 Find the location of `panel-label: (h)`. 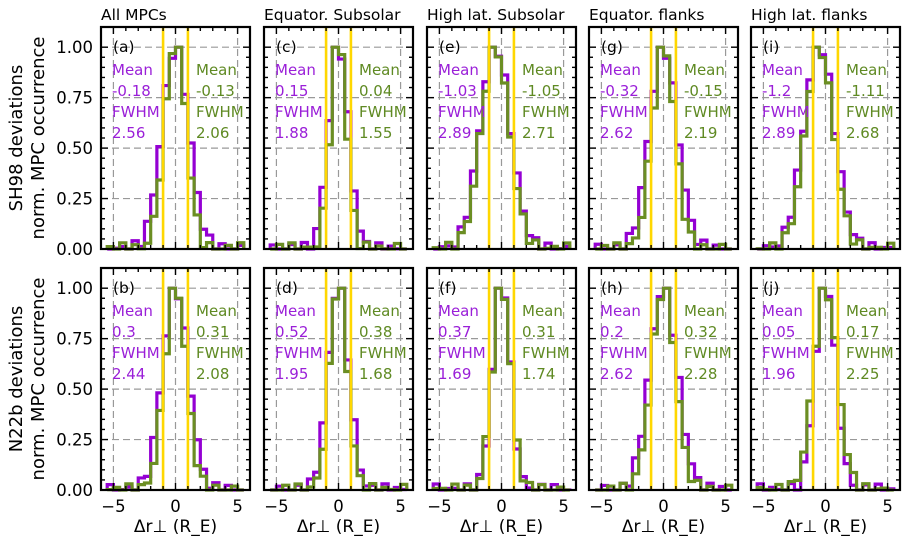

panel-label: (h) is located at coordinates (612, 288).